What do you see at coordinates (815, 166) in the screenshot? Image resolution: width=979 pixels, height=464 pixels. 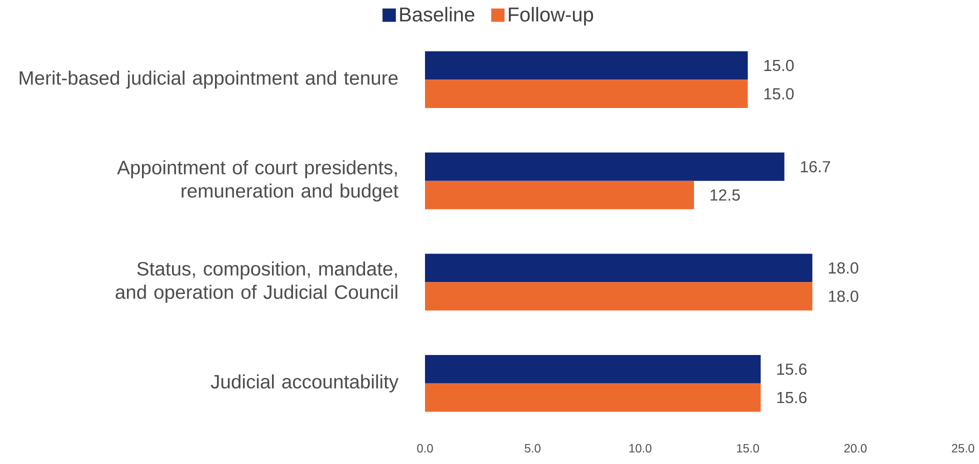 I see `data-label: 16.7` at bounding box center [815, 166].